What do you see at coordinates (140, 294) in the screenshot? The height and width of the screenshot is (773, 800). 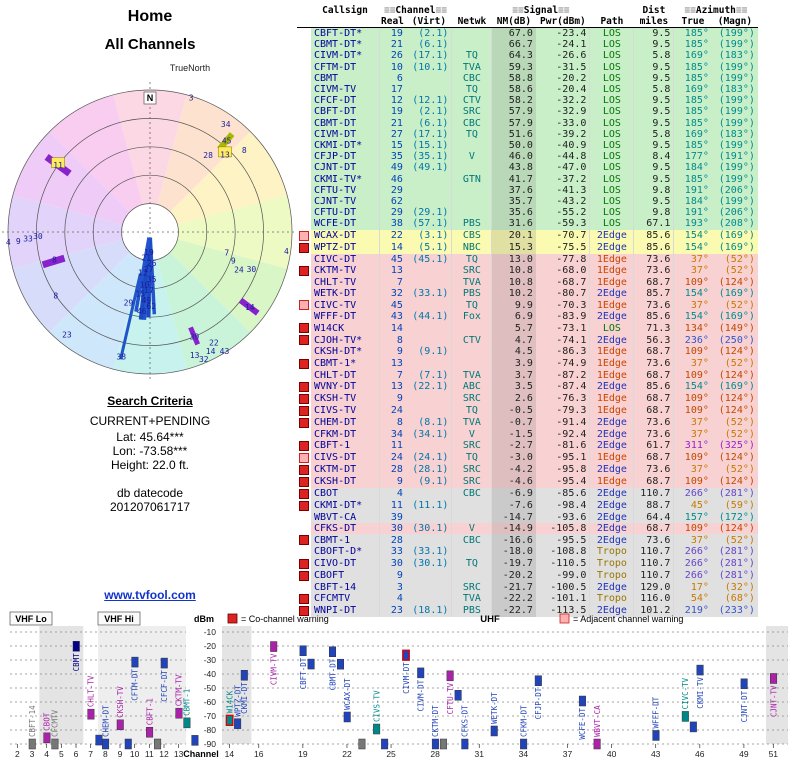 I see `radar-channel-label: 15` at bounding box center [140, 294].